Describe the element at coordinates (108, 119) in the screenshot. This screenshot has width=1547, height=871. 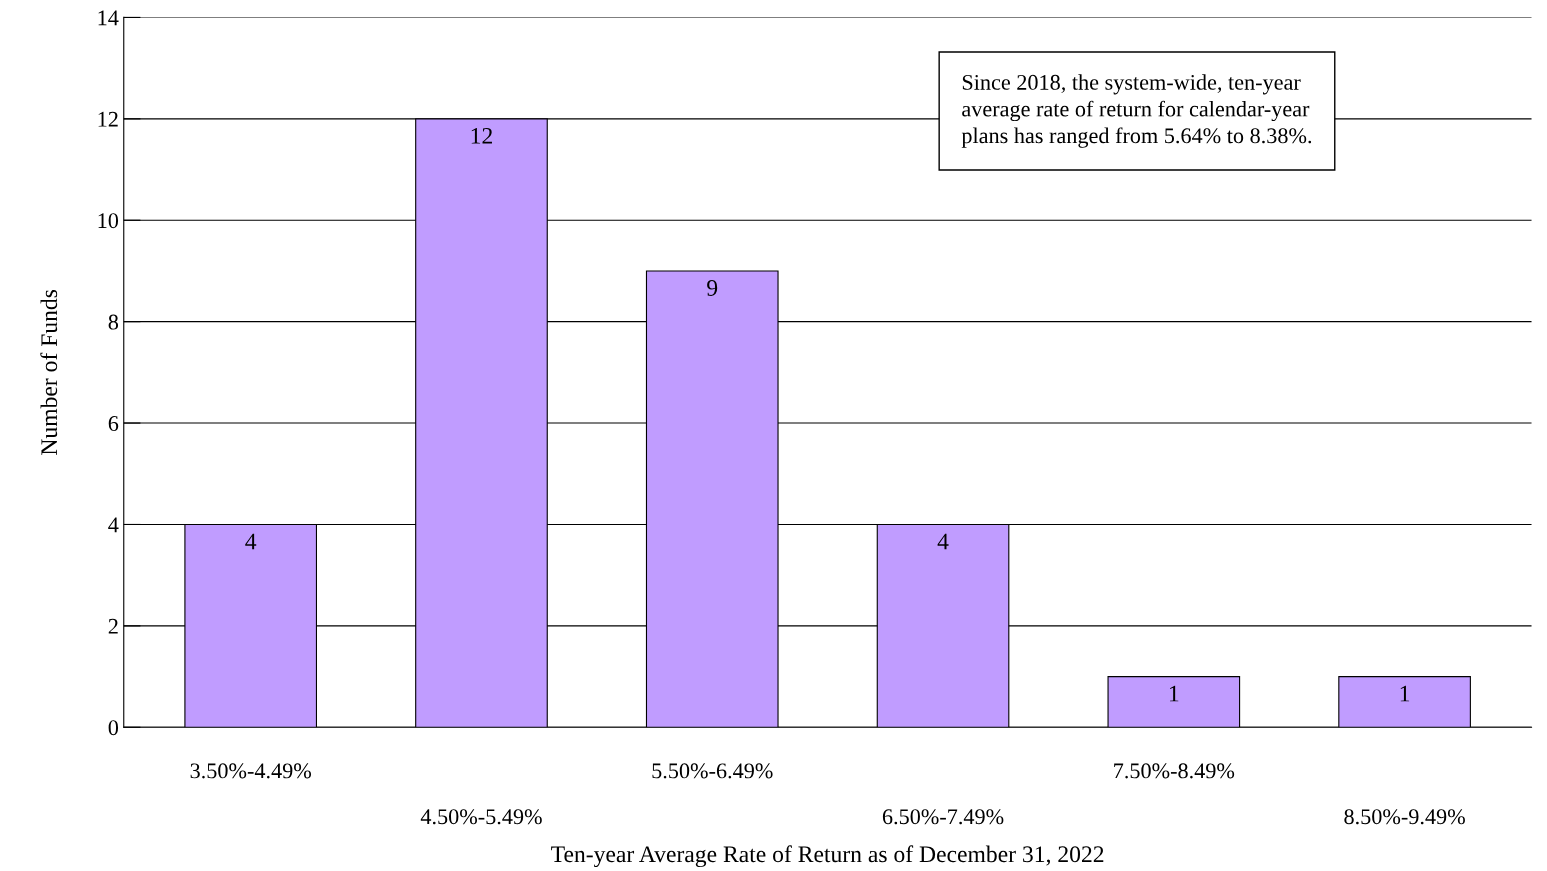
I see `y-tick-label: 12` at that location.